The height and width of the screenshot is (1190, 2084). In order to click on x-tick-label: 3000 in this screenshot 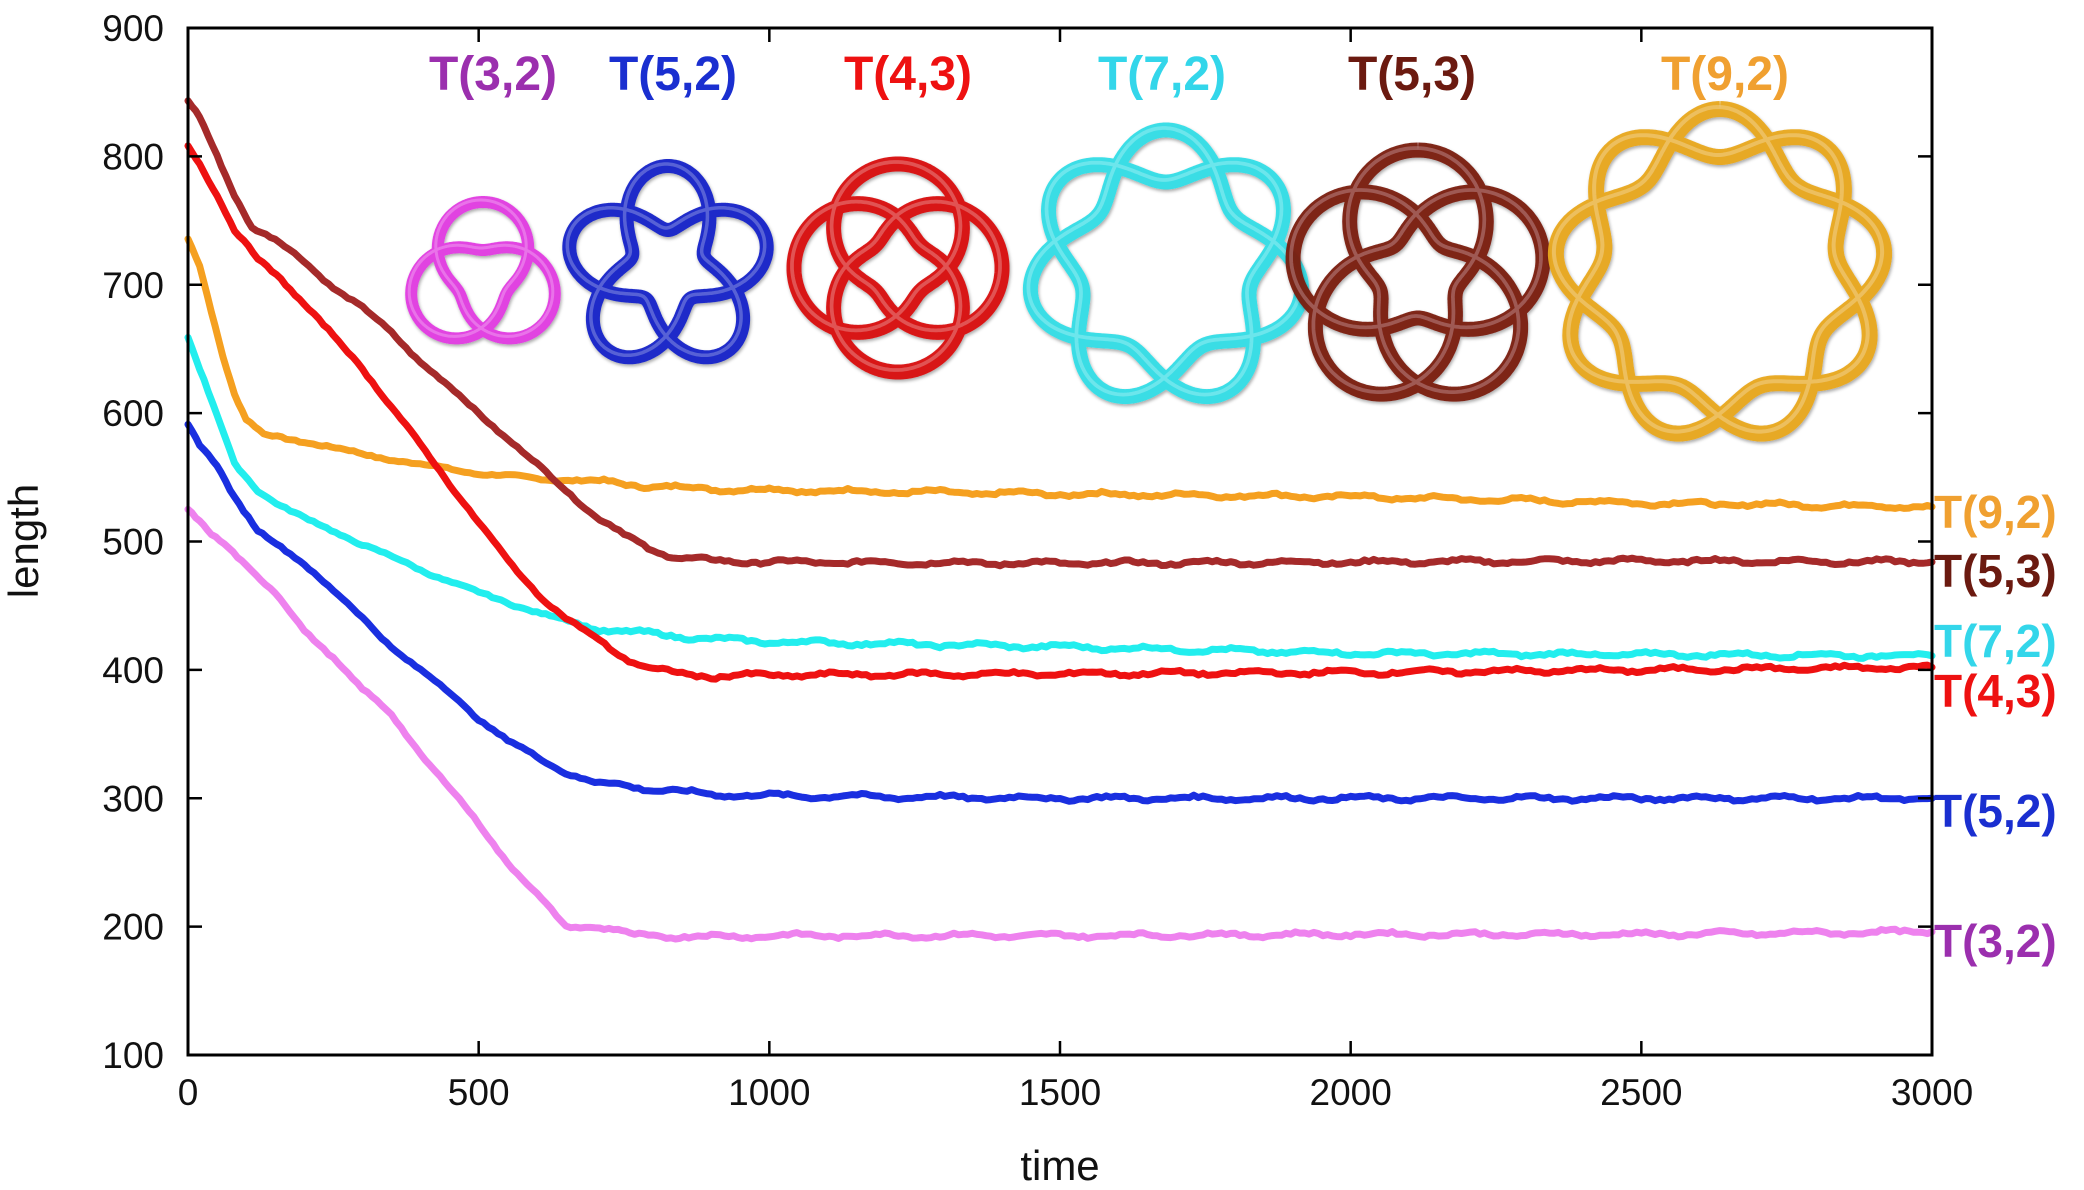, I will do `click(1932, 1092)`.